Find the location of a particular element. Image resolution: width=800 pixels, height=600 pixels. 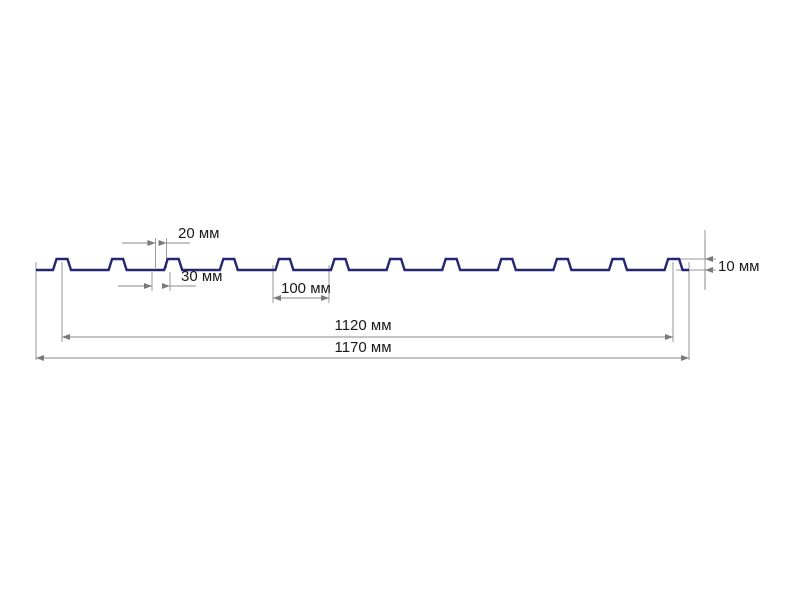

dim-label-rib-pitch: 100 мм is located at coordinates (306, 288).